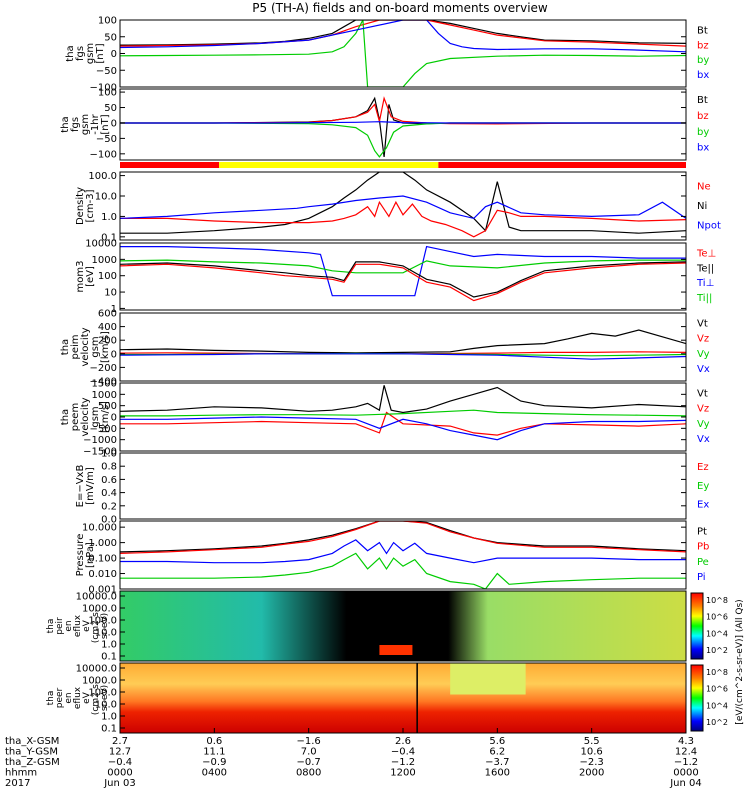  I want to click on y-tick-label-fgs_1hr: 50, so click(110, 108).